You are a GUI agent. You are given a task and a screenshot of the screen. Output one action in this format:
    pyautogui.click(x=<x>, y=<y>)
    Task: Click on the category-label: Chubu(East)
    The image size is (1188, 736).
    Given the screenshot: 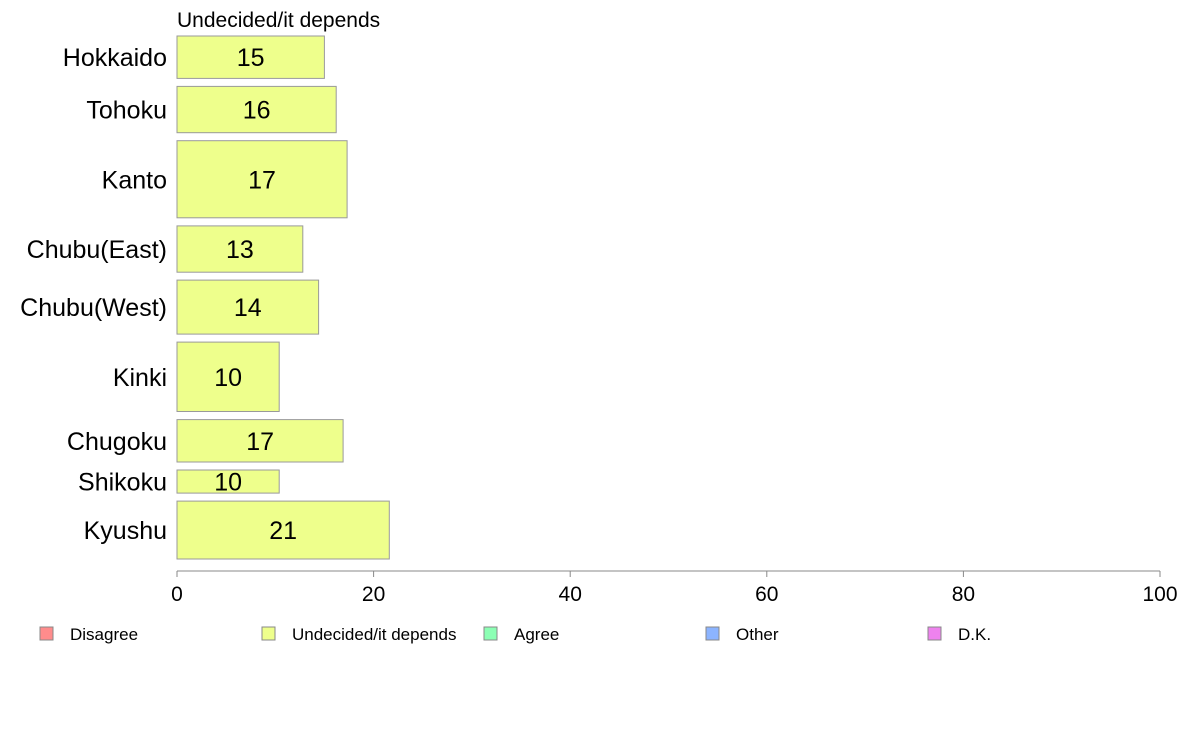 What is the action you would take?
    pyautogui.click(x=97, y=250)
    